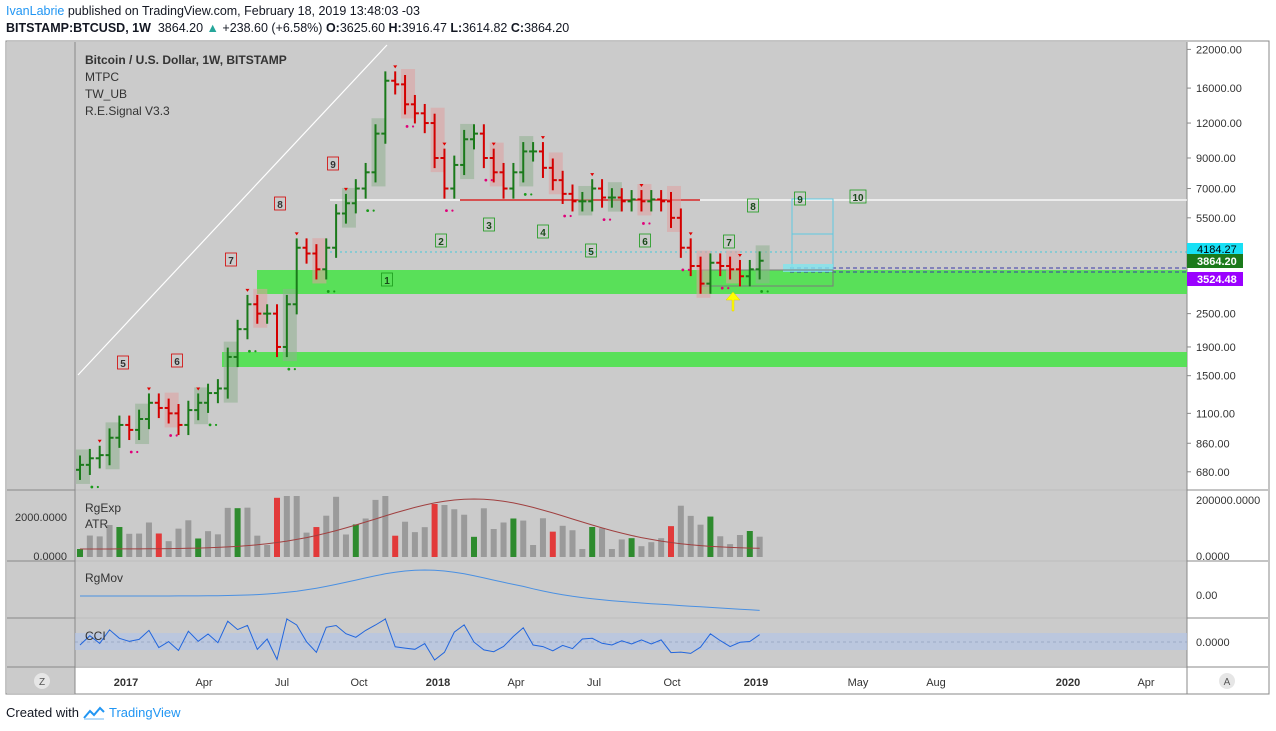  What do you see at coordinates (631, 589) in the screenshot?
I see `rgmov-pane` at bounding box center [631, 589].